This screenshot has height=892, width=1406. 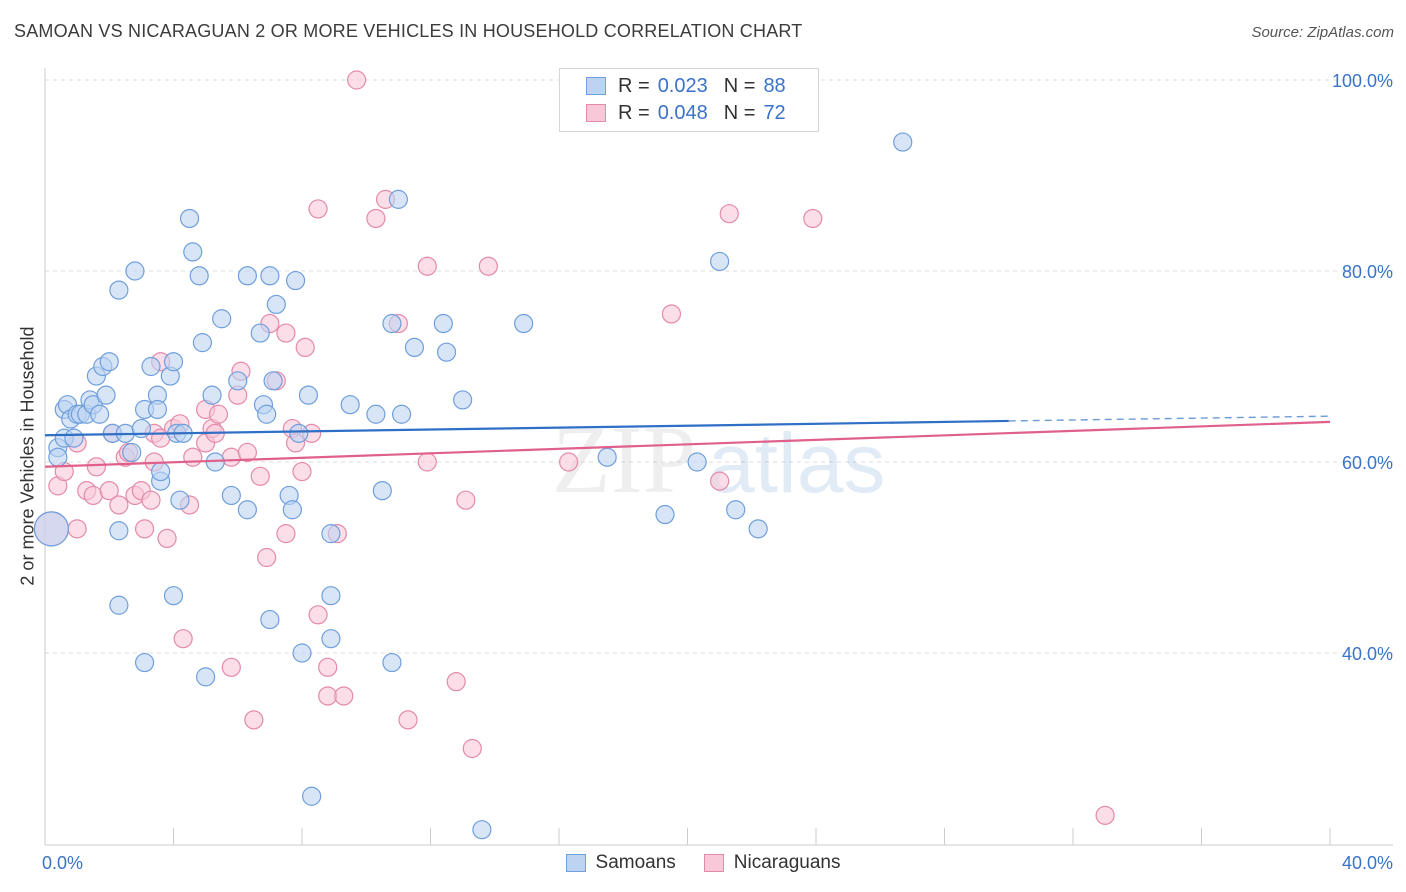 I want to click on watermark: ZIP atlas, so click(x=718, y=459).